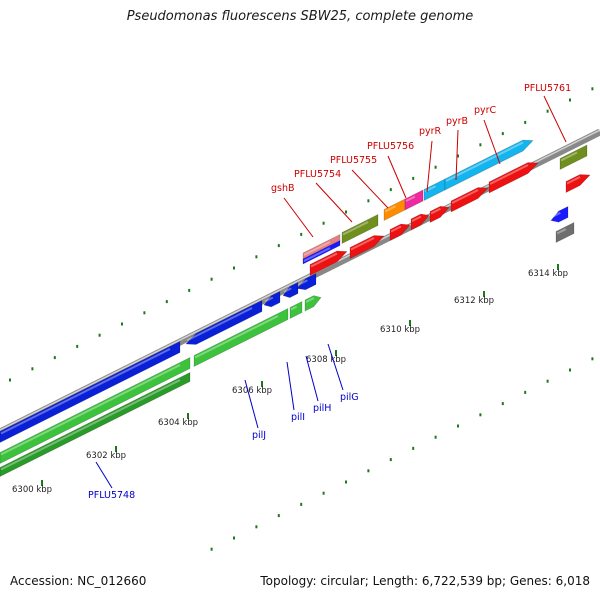 The height and width of the screenshot is (600, 600). What do you see at coordinates (85, 391) in the screenshot?
I see `cds-pilJ-shine` at bounding box center [85, 391].